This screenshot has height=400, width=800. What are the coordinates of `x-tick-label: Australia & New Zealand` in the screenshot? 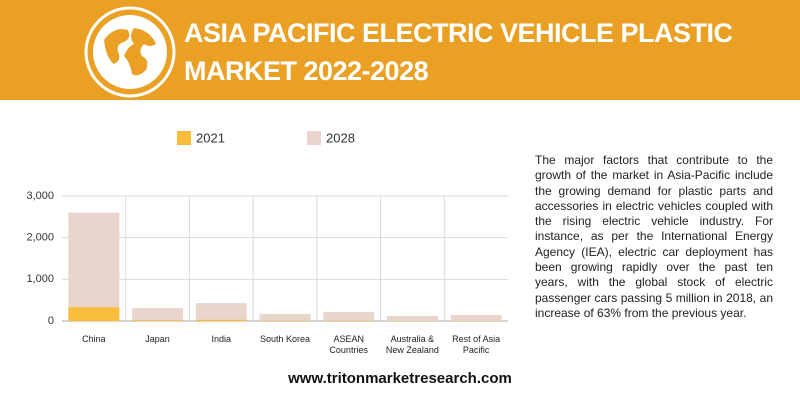 It's located at (412, 344).